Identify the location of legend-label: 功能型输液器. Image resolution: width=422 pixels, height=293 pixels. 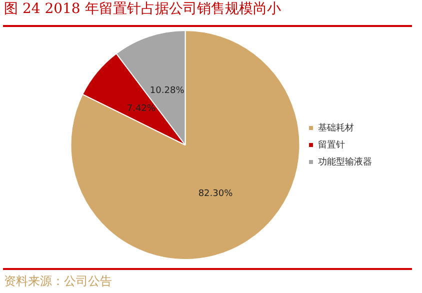
(345, 162).